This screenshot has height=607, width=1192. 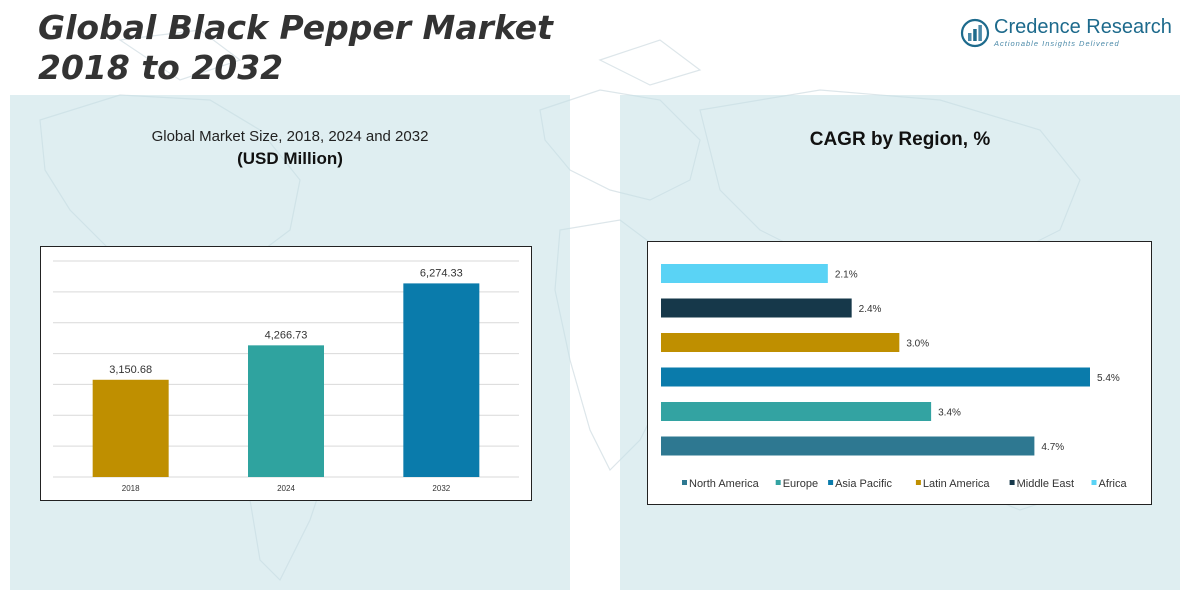 What do you see at coordinates (130, 370) in the screenshot?
I see `bar-value-label: 3,150.68` at bounding box center [130, 370].